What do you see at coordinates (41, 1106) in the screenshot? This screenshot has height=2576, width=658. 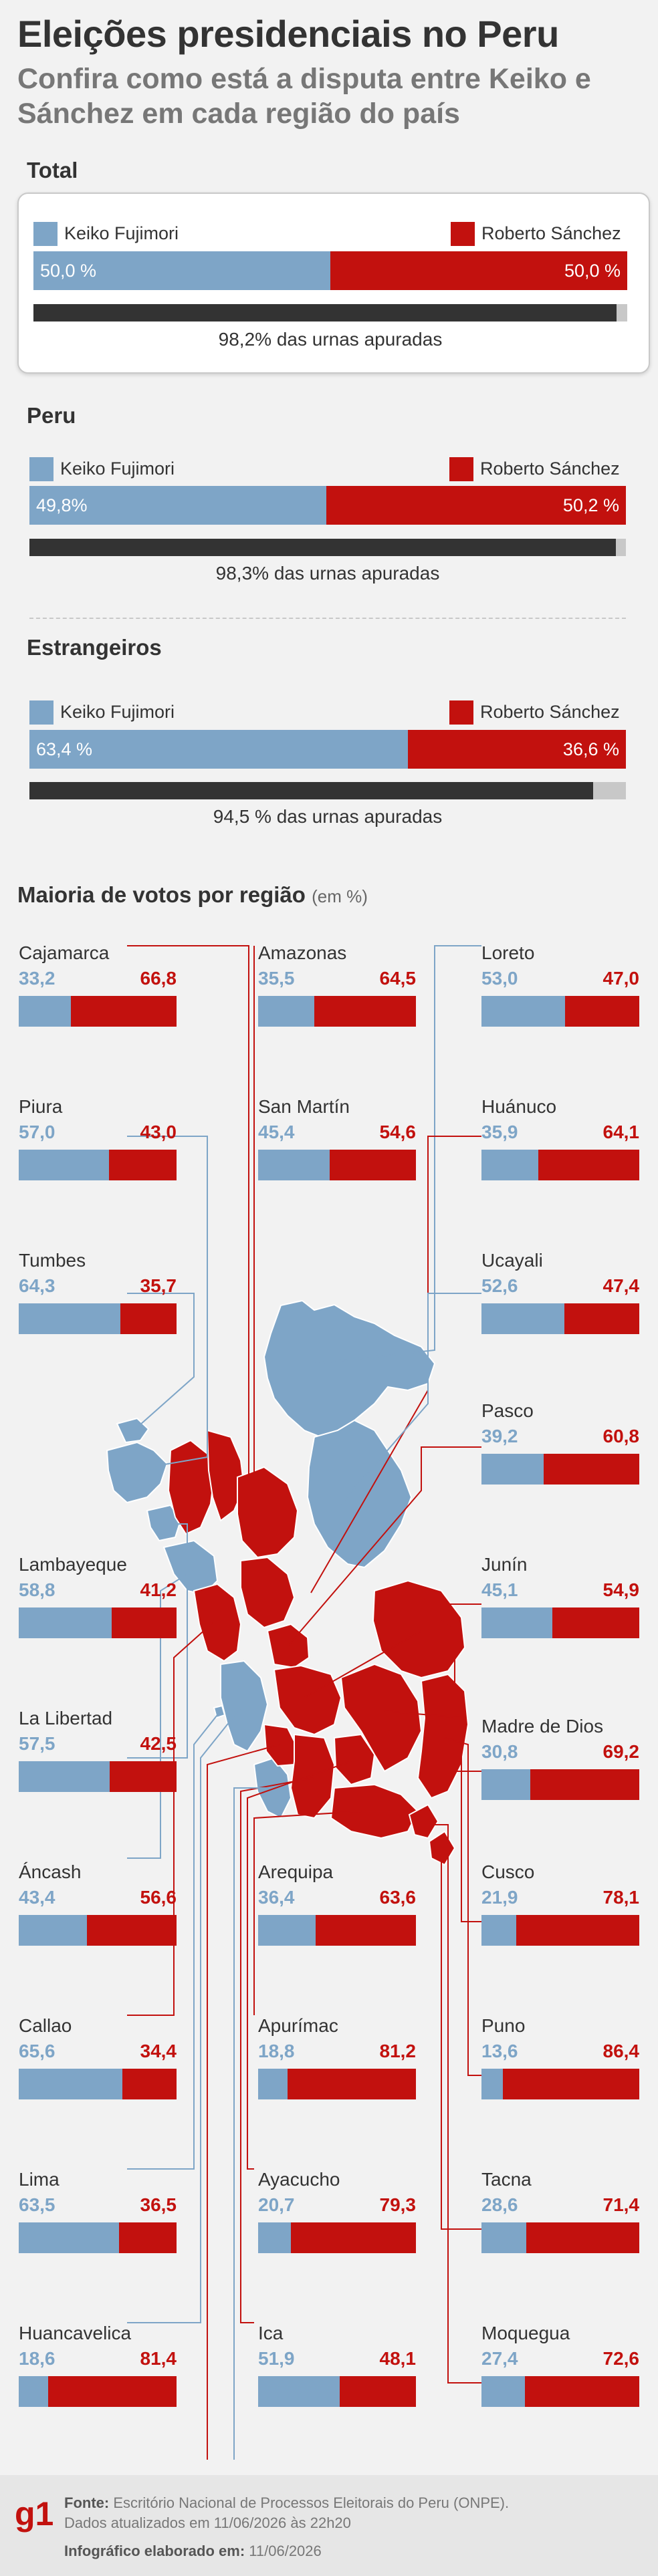 I see `region-name: Piura` at bounding box center [41, 1106].